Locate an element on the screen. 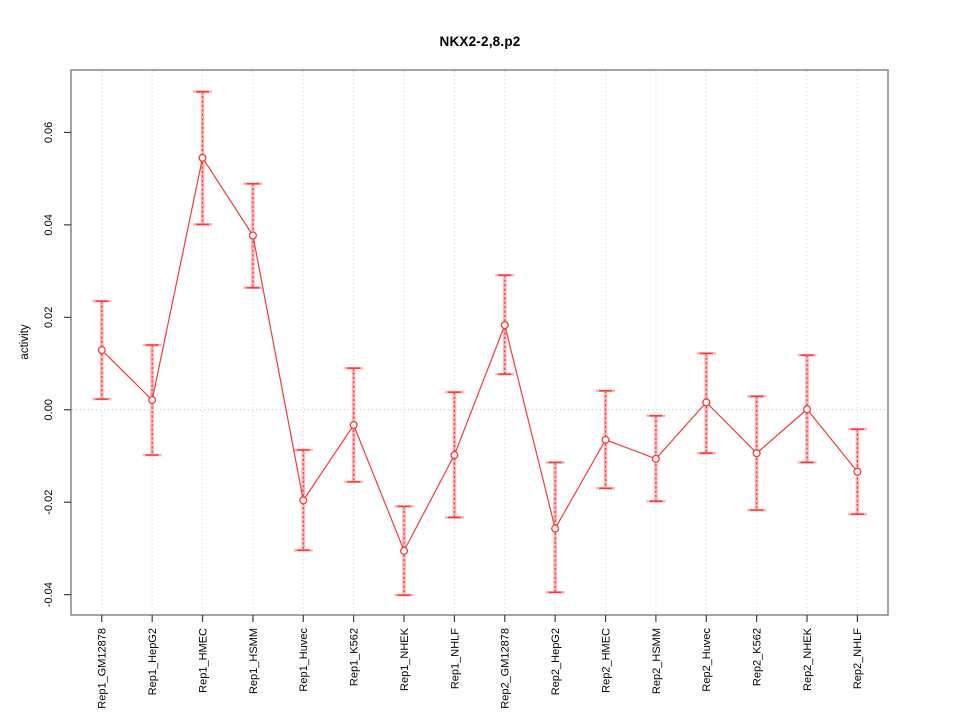  y-tick-label: 0.02 is located at coordinates (49, 317).